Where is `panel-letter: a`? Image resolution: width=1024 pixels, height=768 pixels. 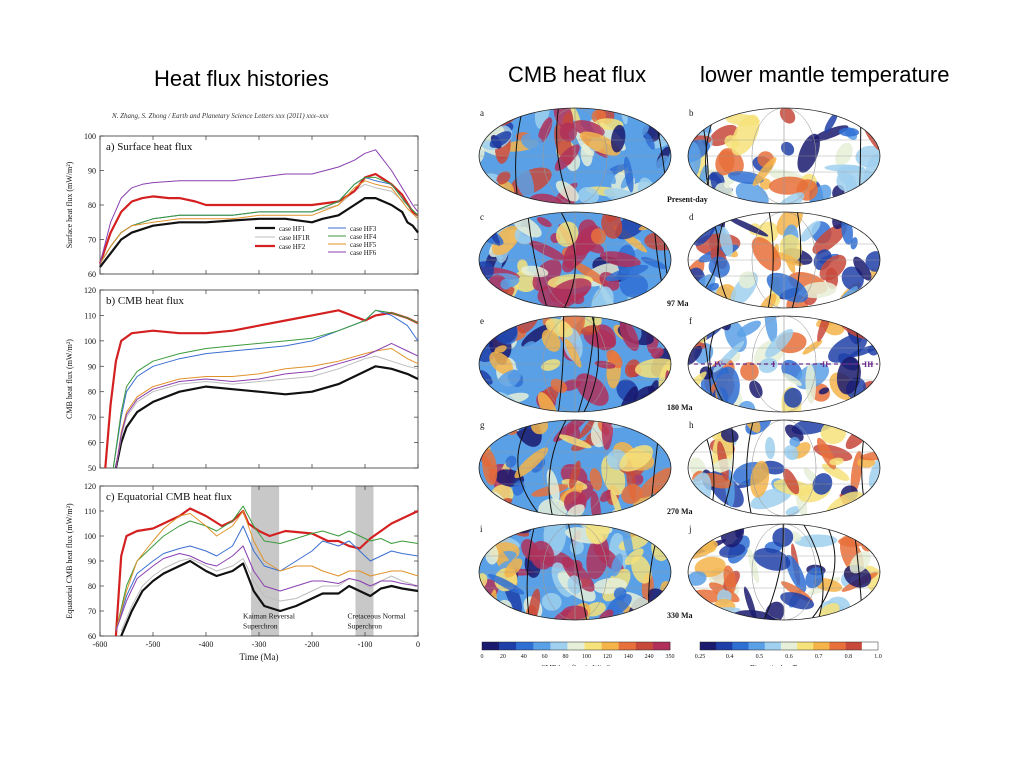
panel-letter: a is located at coordinates (482, 113).